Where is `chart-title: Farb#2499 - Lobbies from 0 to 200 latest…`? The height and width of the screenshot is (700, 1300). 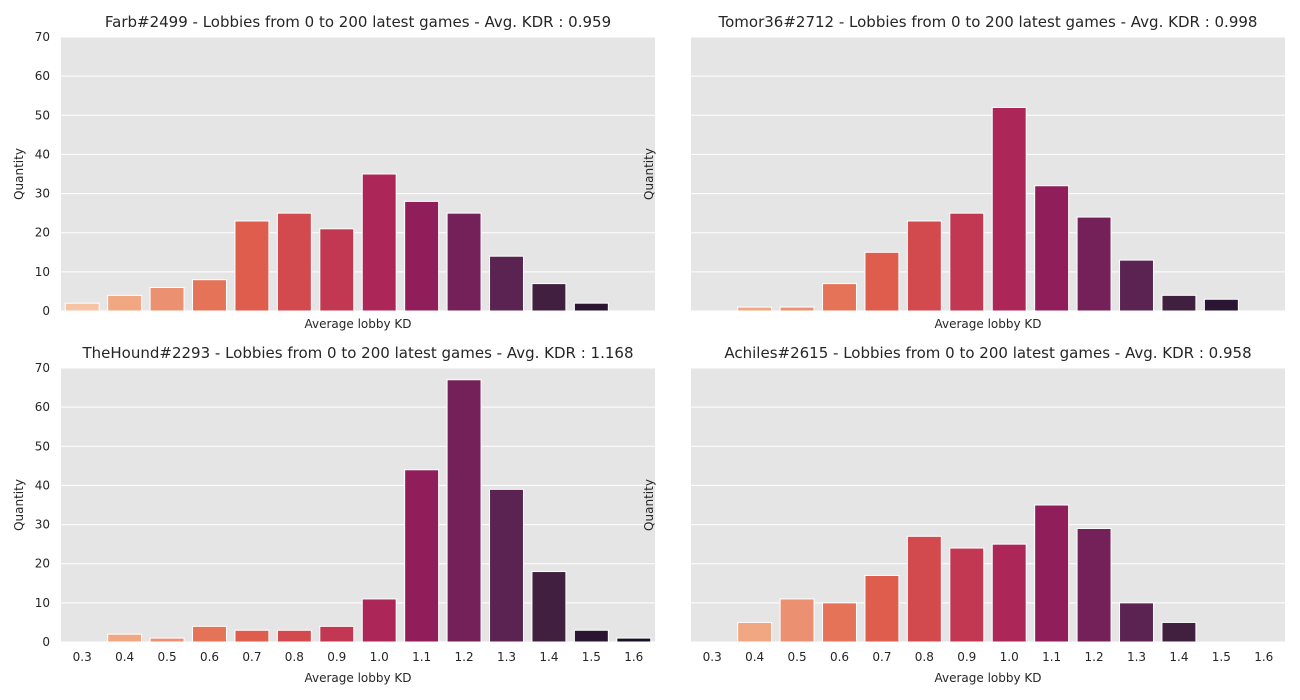
chart-title: Farb#2499 - Lobbies from 0 to 200 latest… is located at coordinates (358, 22).